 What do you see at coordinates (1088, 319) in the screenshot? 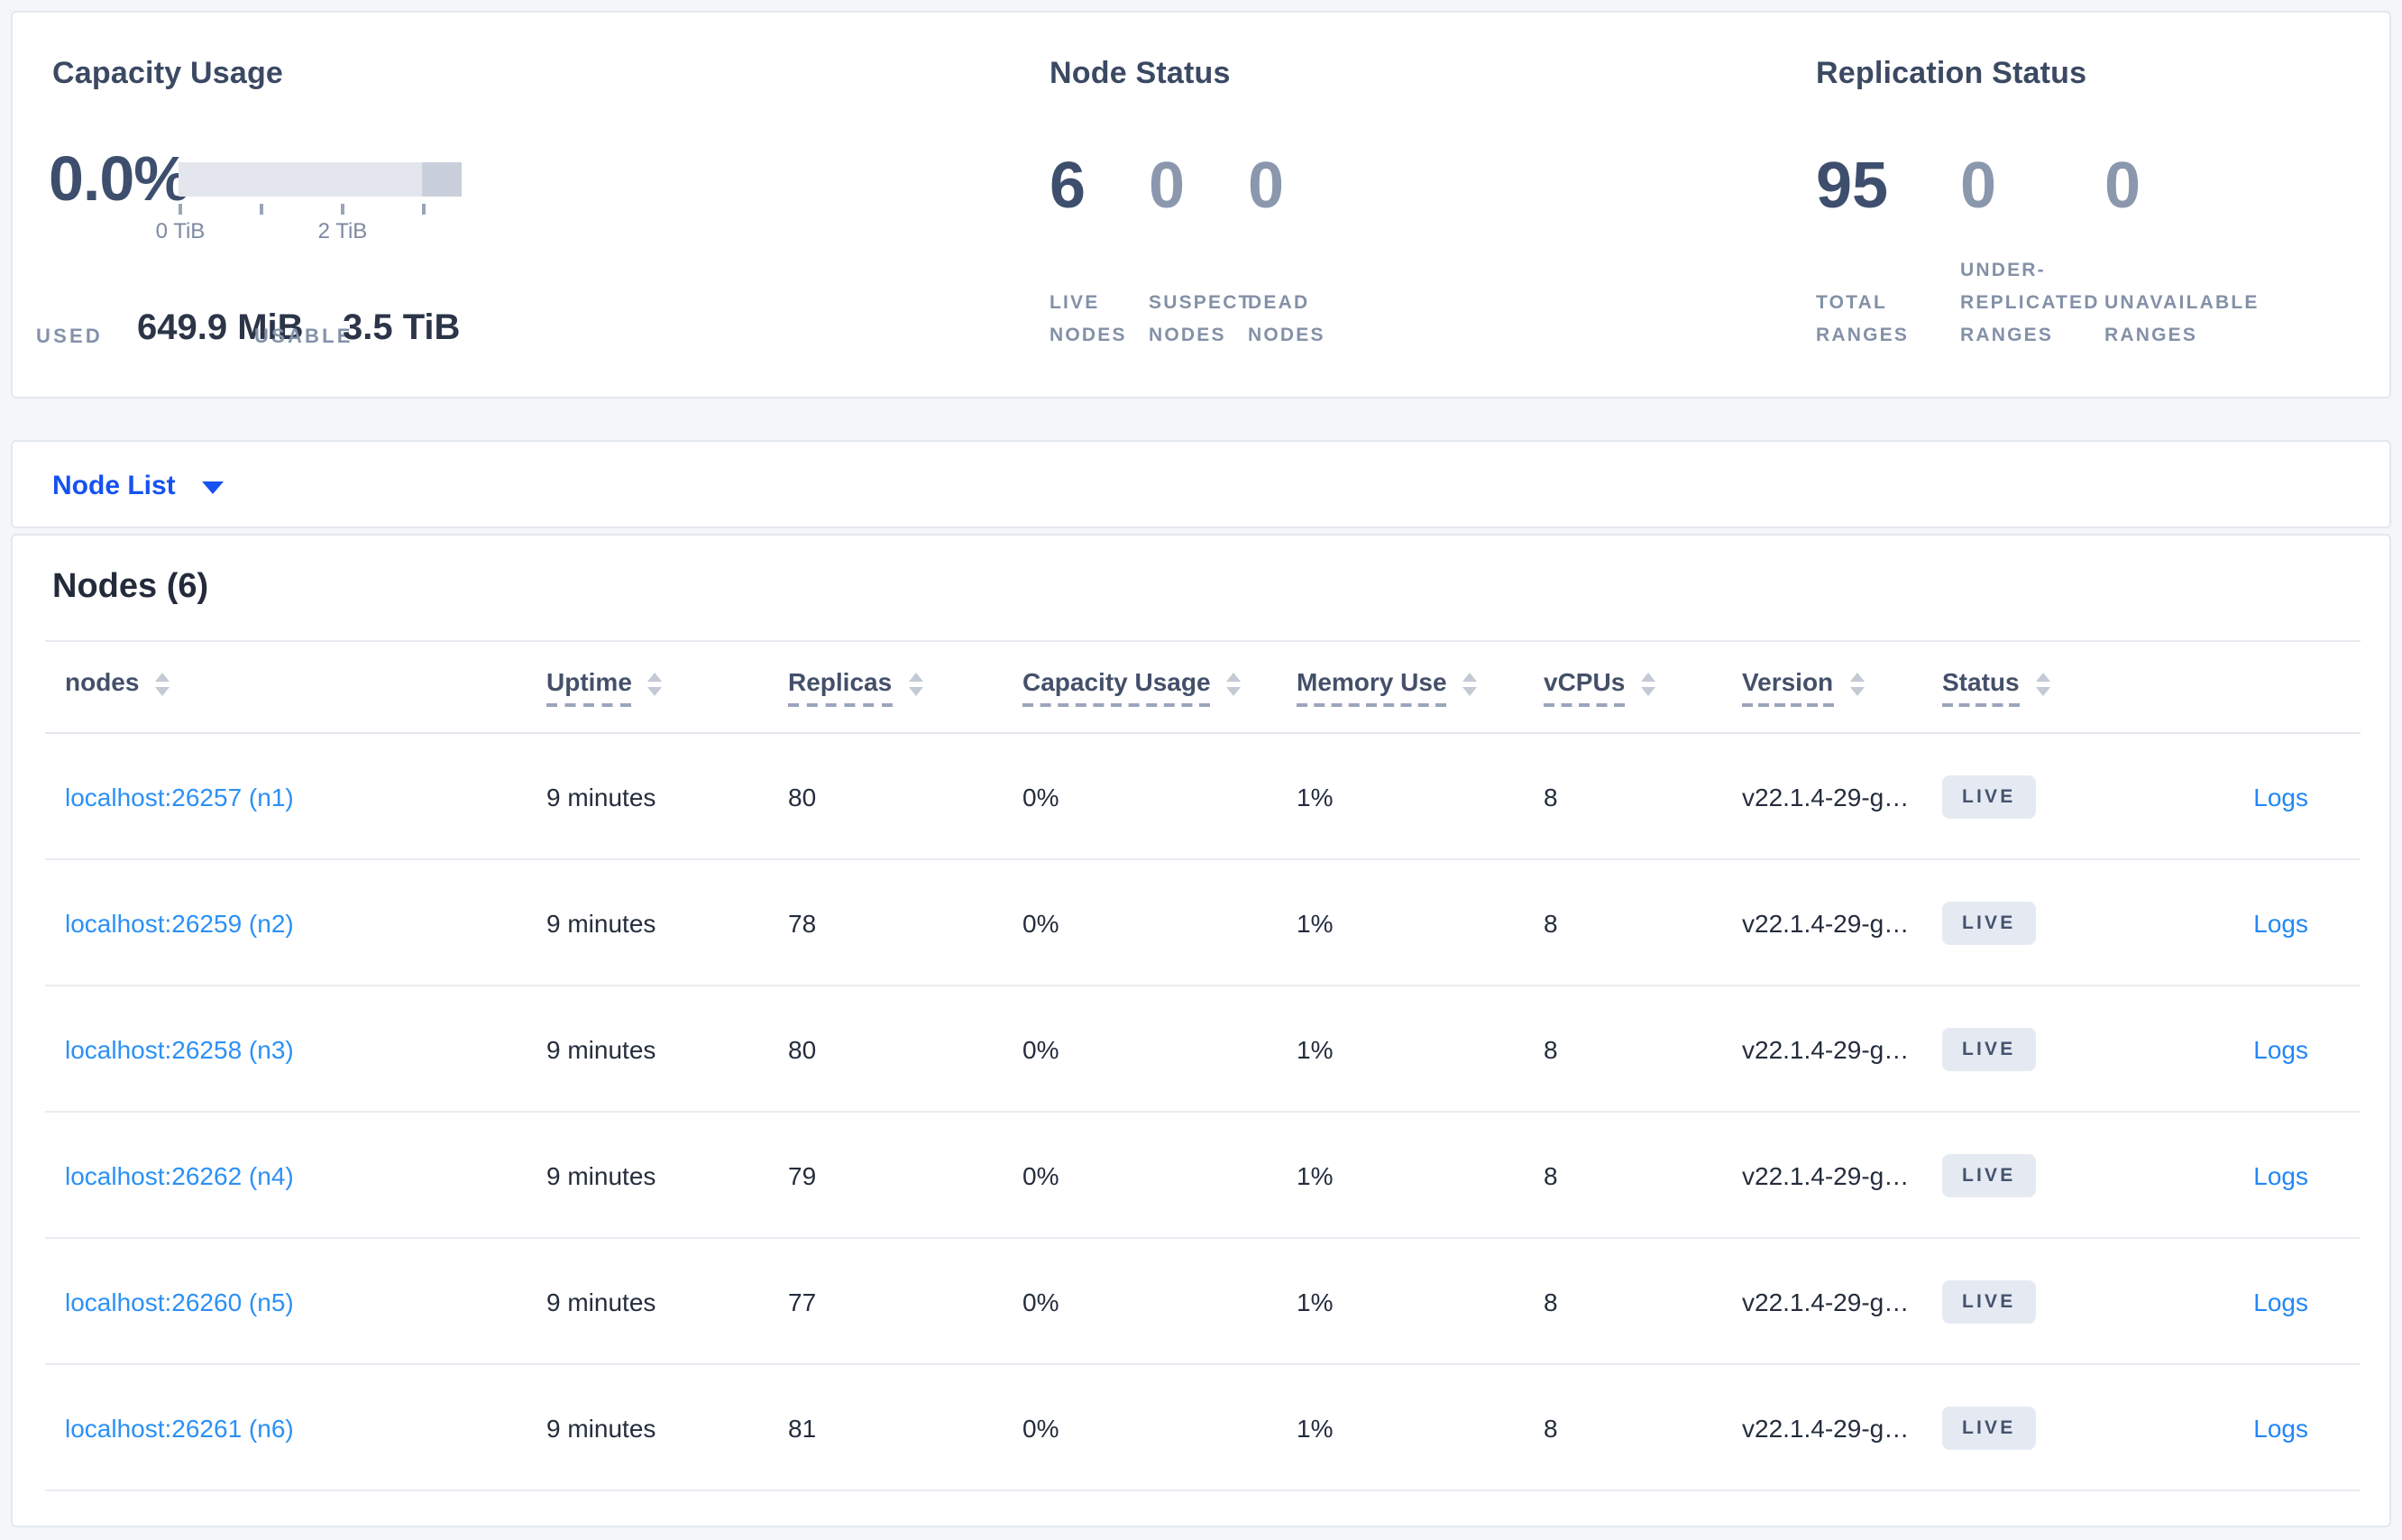
I see `live-nodes-label: LIVE NODES` at bounding box center [1088, 319].